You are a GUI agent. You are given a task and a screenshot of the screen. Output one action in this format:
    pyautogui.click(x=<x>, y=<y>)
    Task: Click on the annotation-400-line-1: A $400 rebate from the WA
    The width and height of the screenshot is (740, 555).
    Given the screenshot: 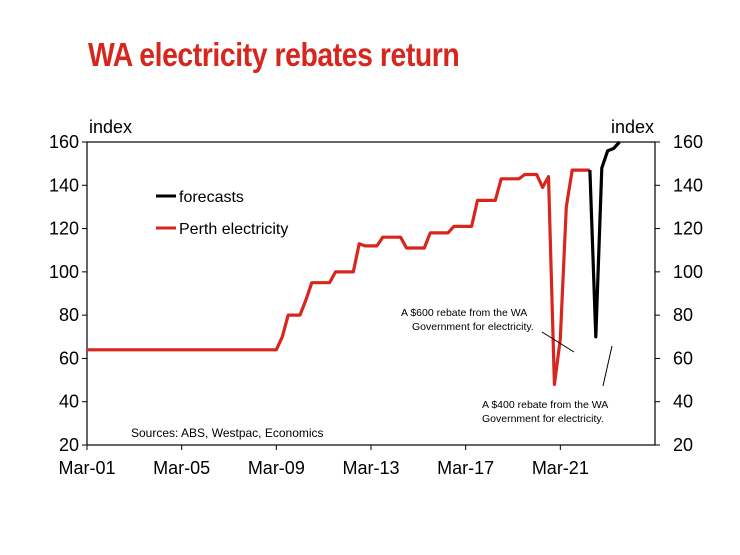 What is the action you would take?
    pyautogui.click(x=545, y=405)
    